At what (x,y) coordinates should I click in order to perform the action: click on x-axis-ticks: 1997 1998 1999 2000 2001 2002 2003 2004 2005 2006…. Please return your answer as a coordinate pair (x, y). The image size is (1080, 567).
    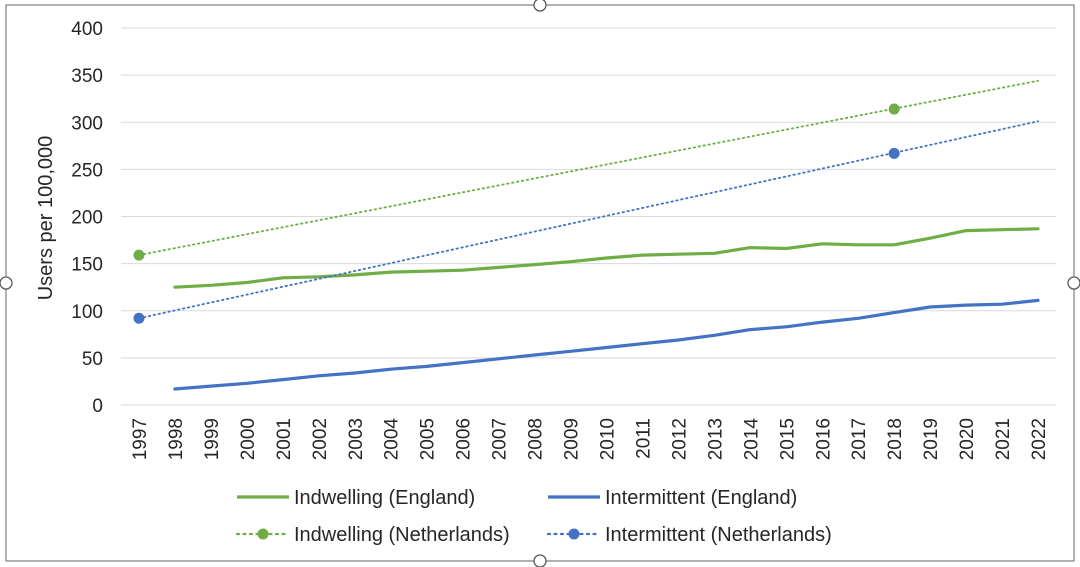
    Looking at the image, I should click on (590, 439).